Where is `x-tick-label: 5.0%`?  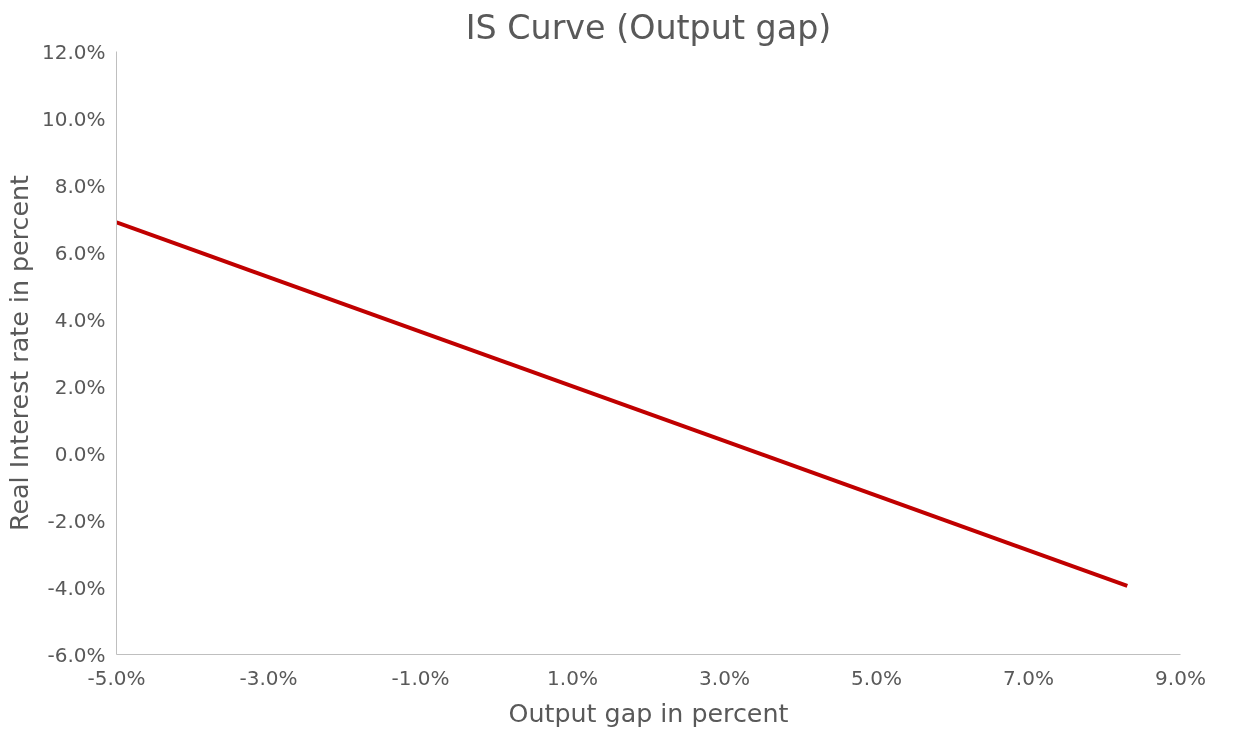
x-tick-label: 5.0% is located at coordinates (876, 677).